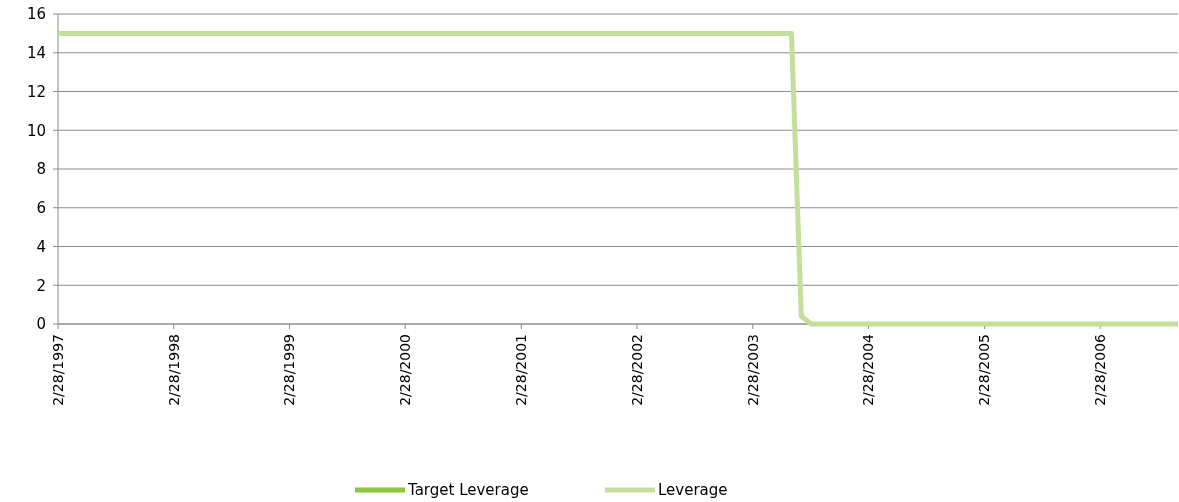 This screenshot has width=1179, height=502. What do you see at coordinates (289, 370) in the screenshot?
I see `x-tick-label: 2/28/1999` at bounding box center [289, 370].